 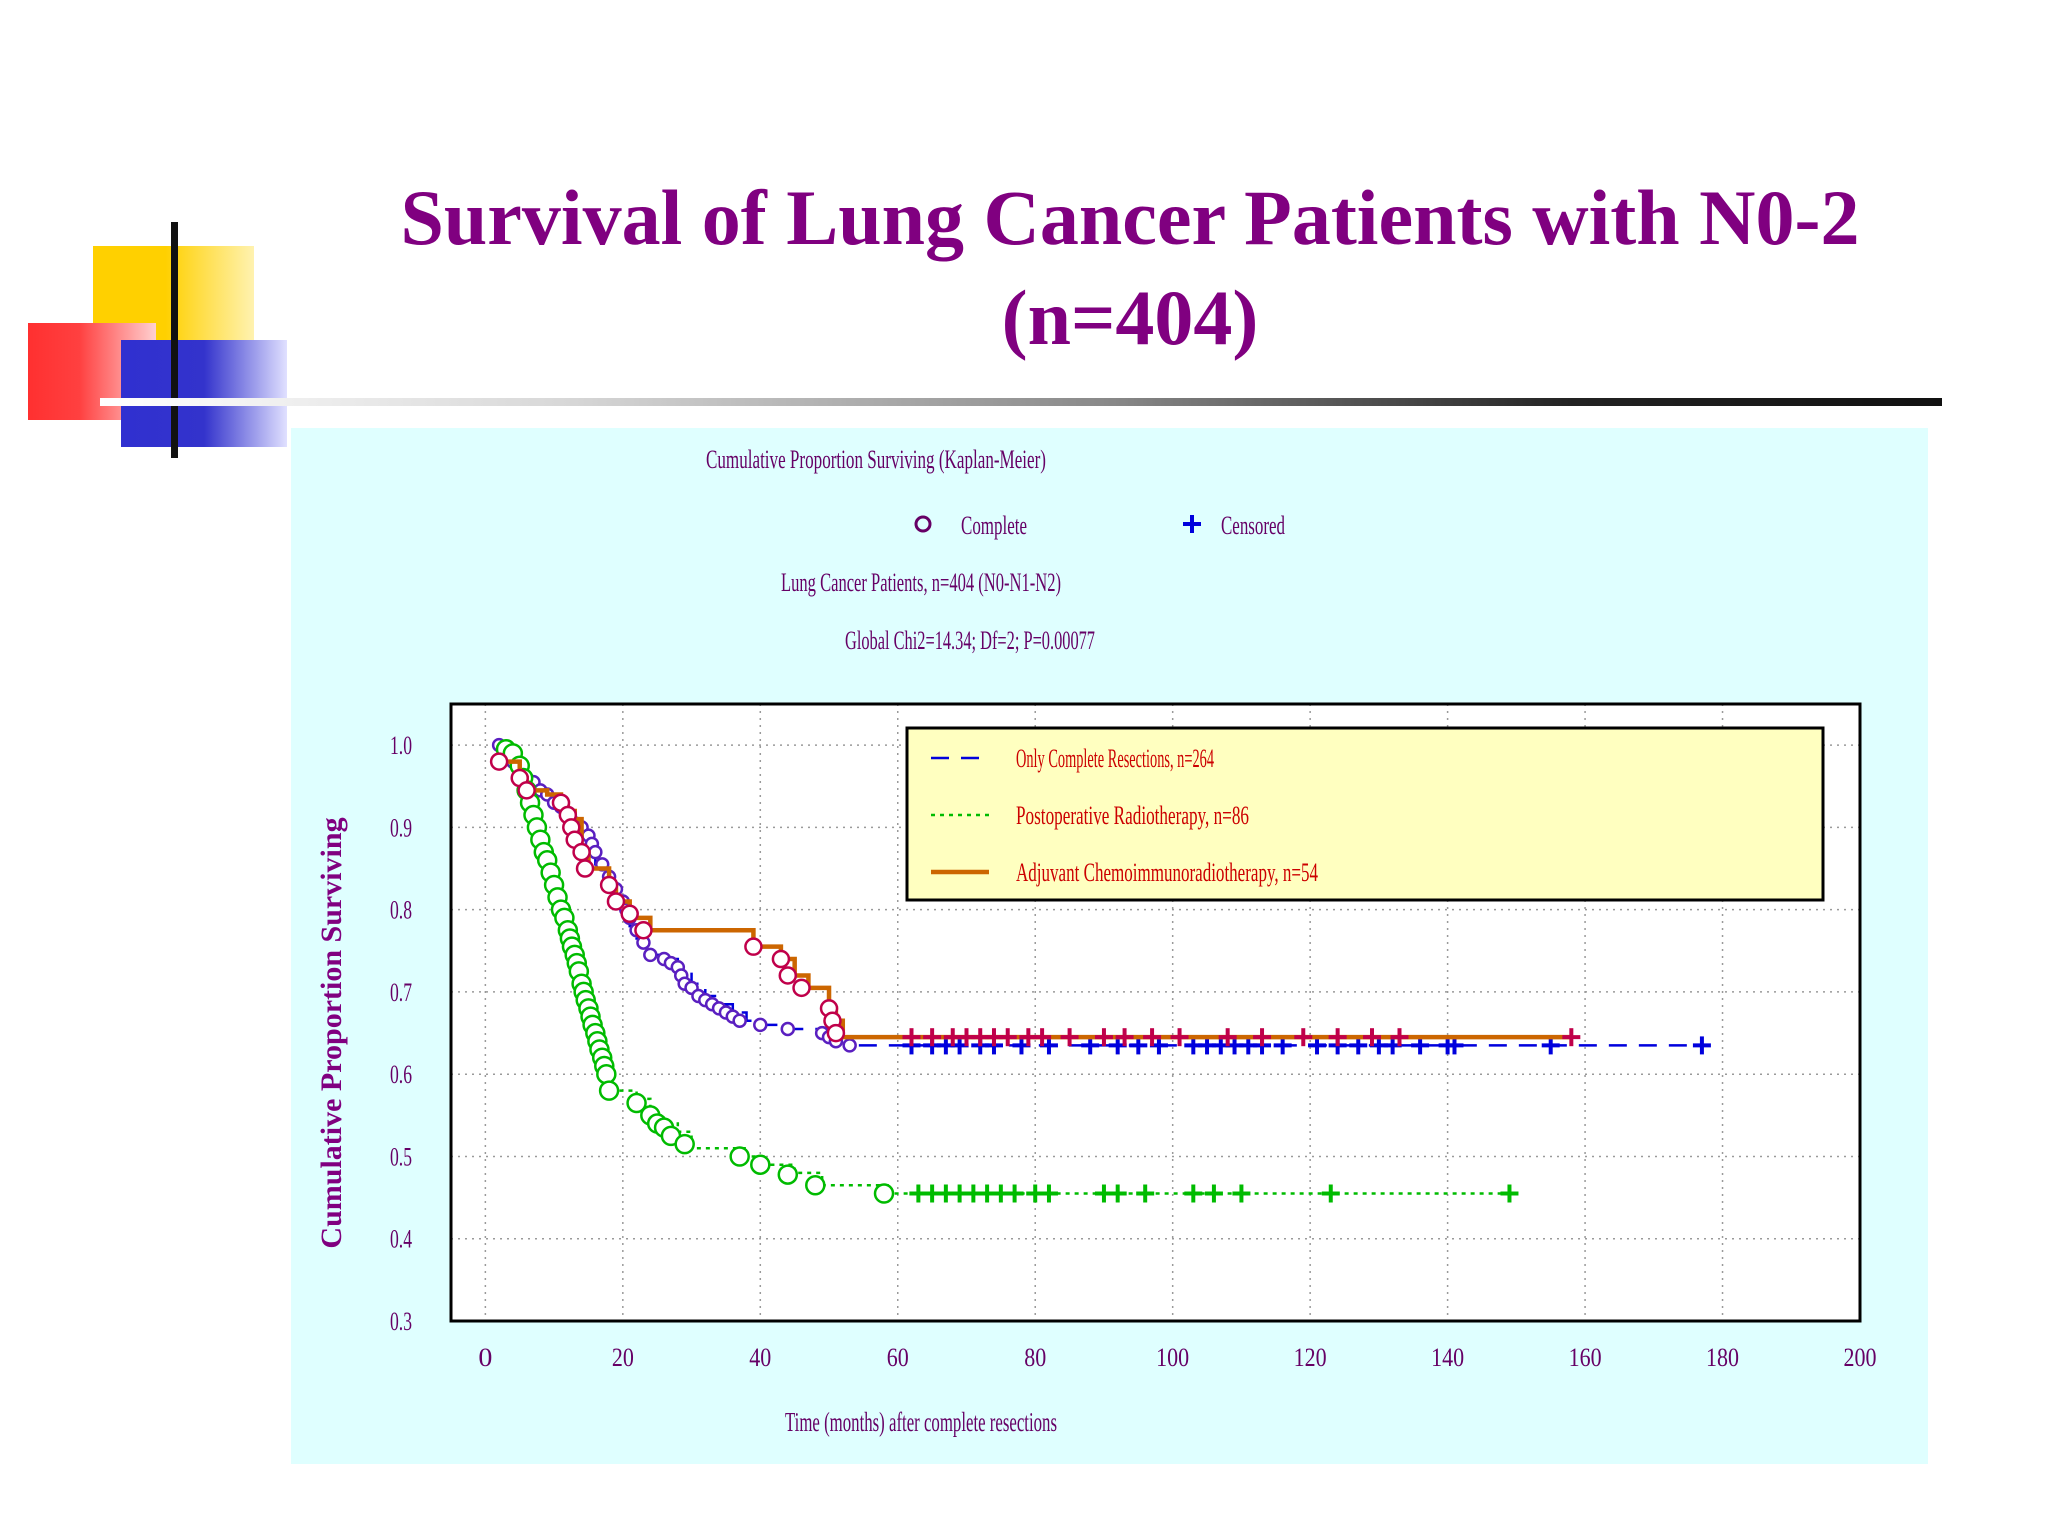 What do you see at coordinates (898, 1357) in the screenshot?
I see `x-tick-label: 60` at bounding box center [898, 1357].